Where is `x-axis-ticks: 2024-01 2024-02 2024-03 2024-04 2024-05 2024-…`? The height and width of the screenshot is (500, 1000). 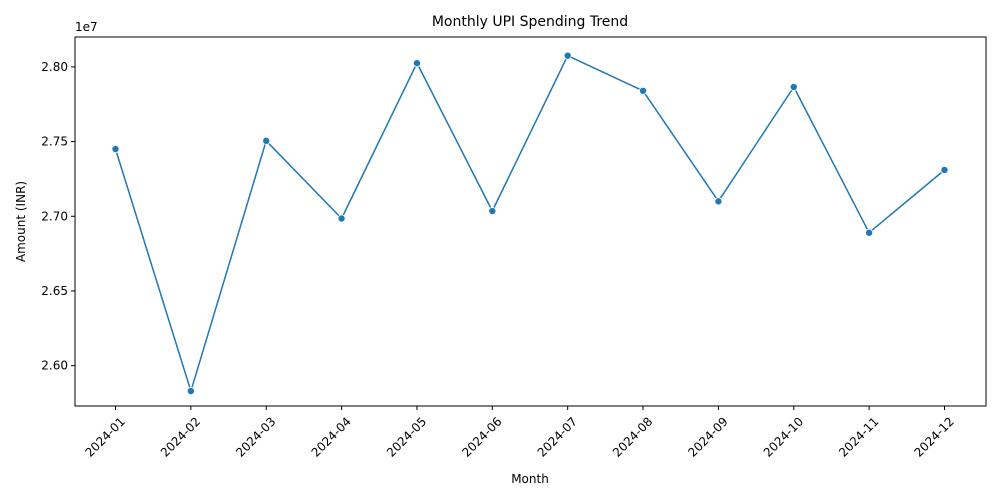 x-axis-ticks: 2024-01 2024-02 2024-03 2024-04 2024-05 2024-… is located at coordinates (519, 433).